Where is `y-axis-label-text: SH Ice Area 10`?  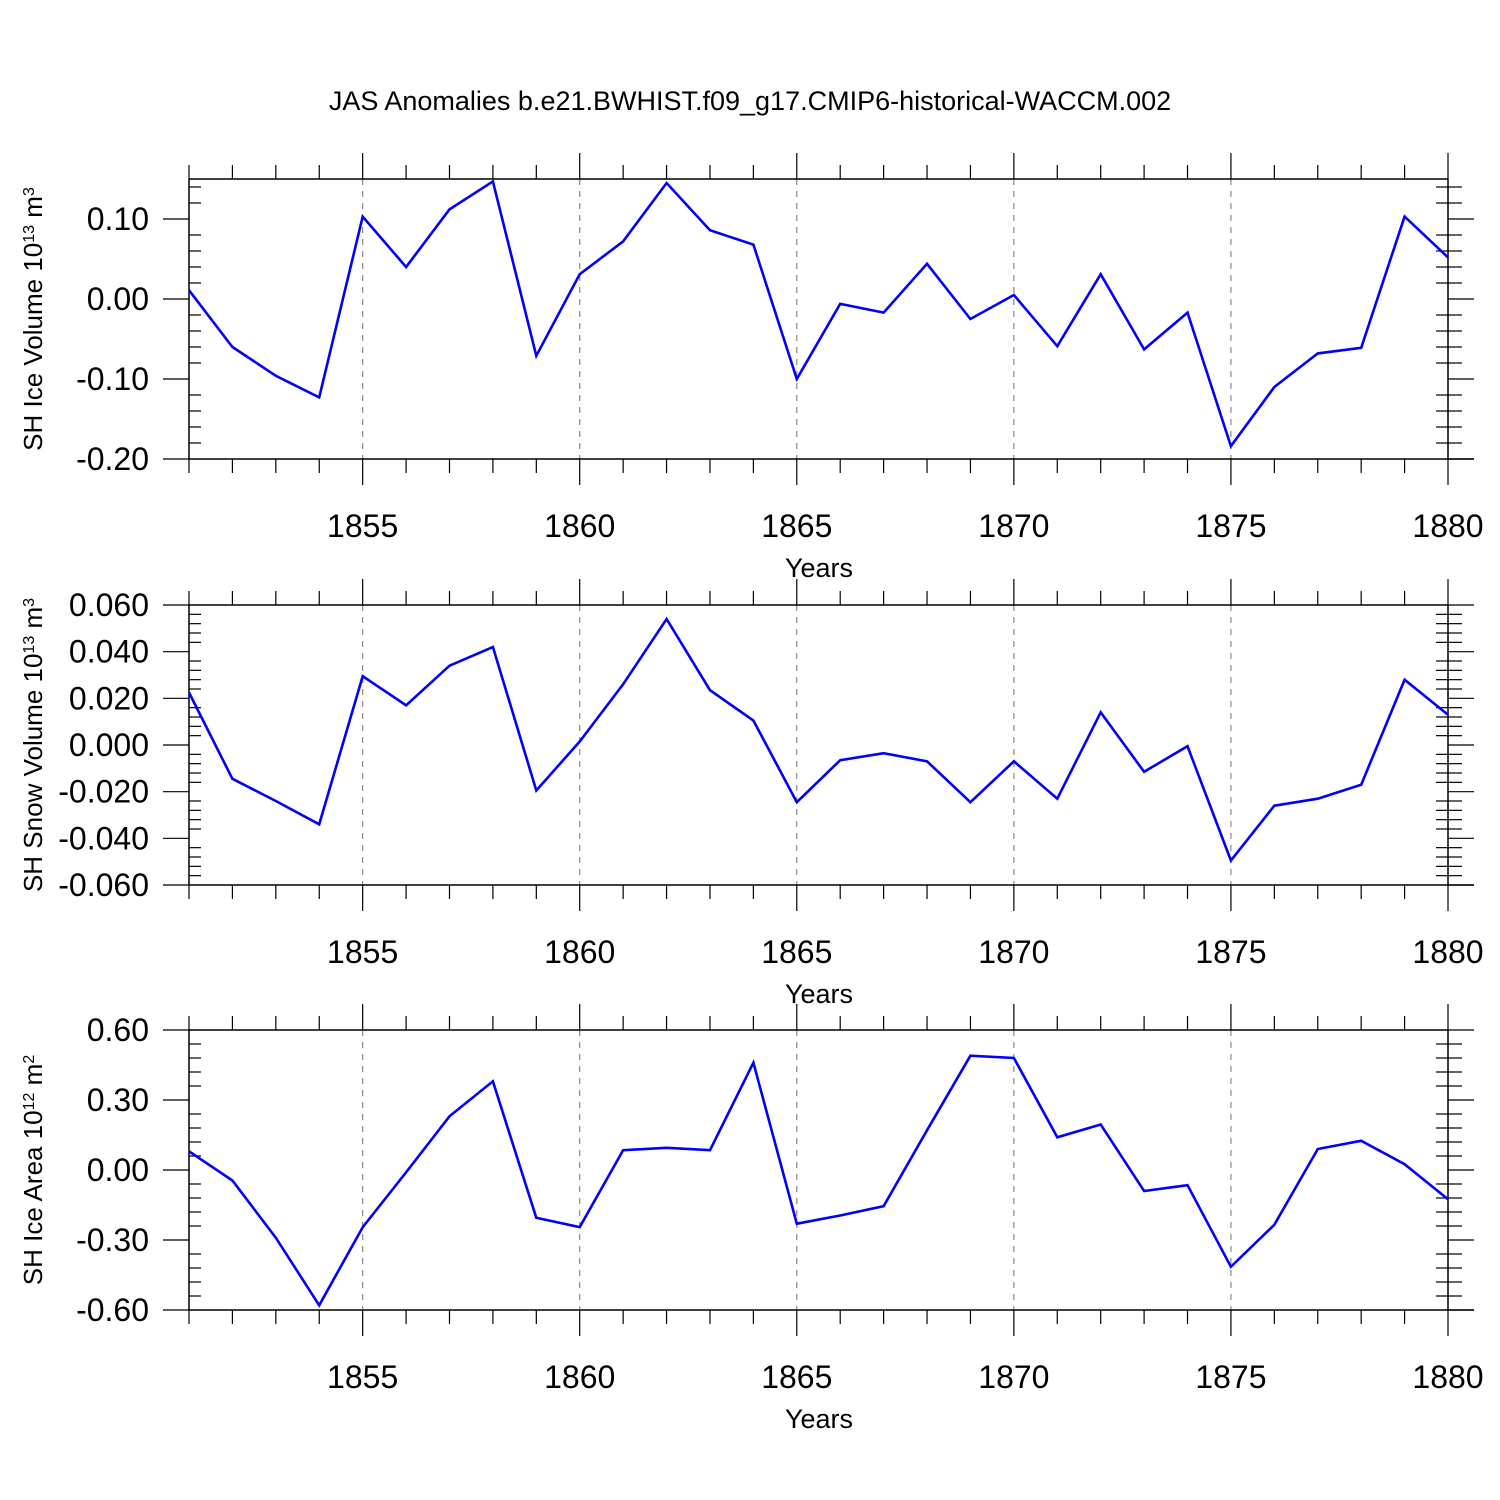
y-axis-label-text: SH Ice Area 10 is located at coordinates (33, 1197).